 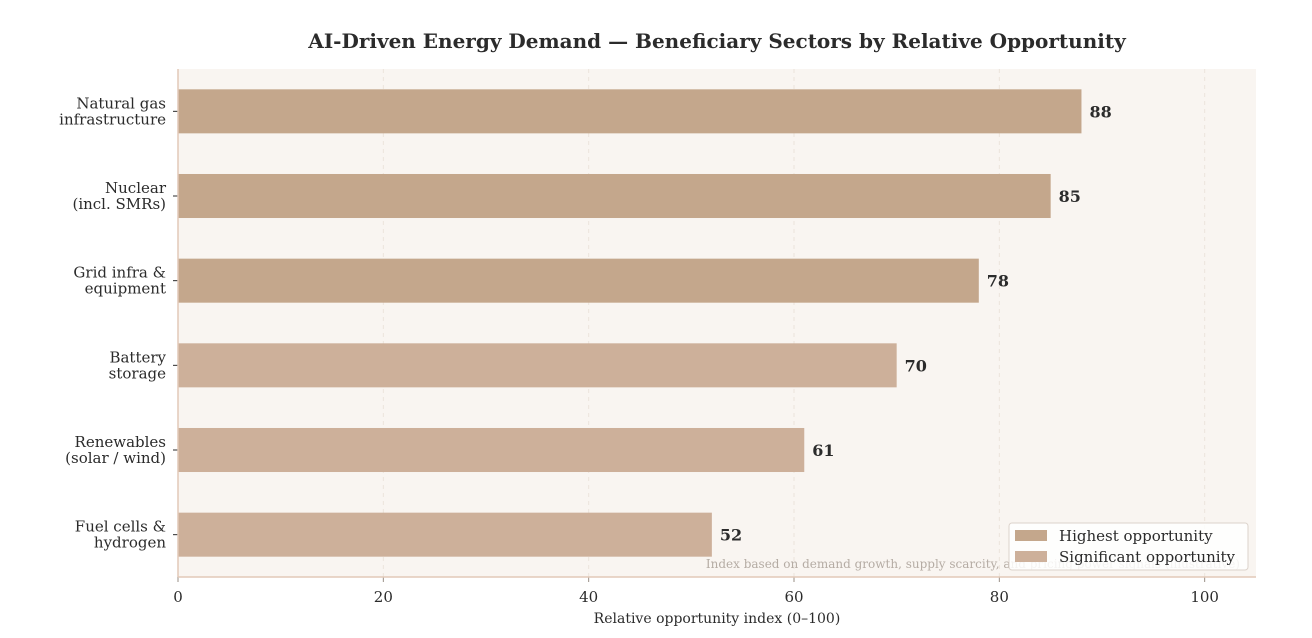 What do you see at coordinates (138, 365) in the screenshot?
I see `y-tick-label: Battery storage` at bounding box center [138, 365].